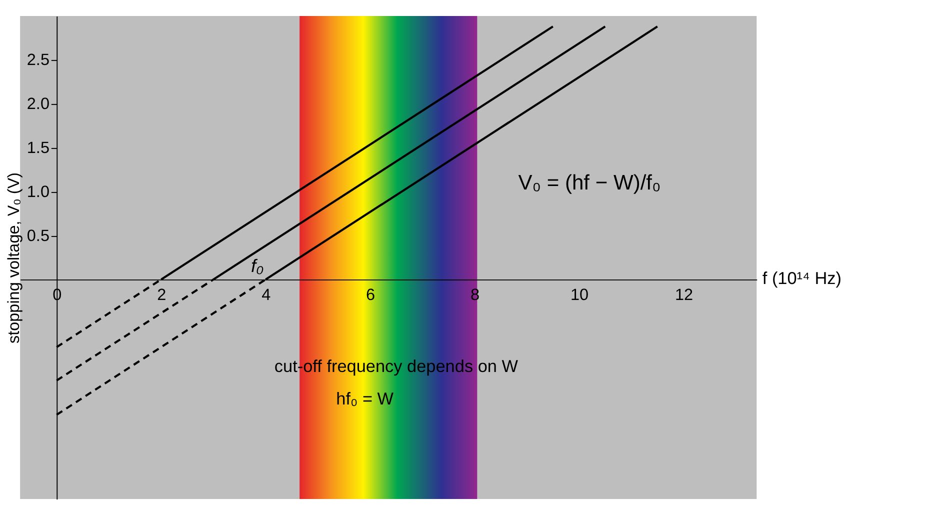 The height and width of the screenshot is (517, 947). Describe the element at coordinates (579, 295) in the screenshot. I see `x-tick-label: 10` at that location.